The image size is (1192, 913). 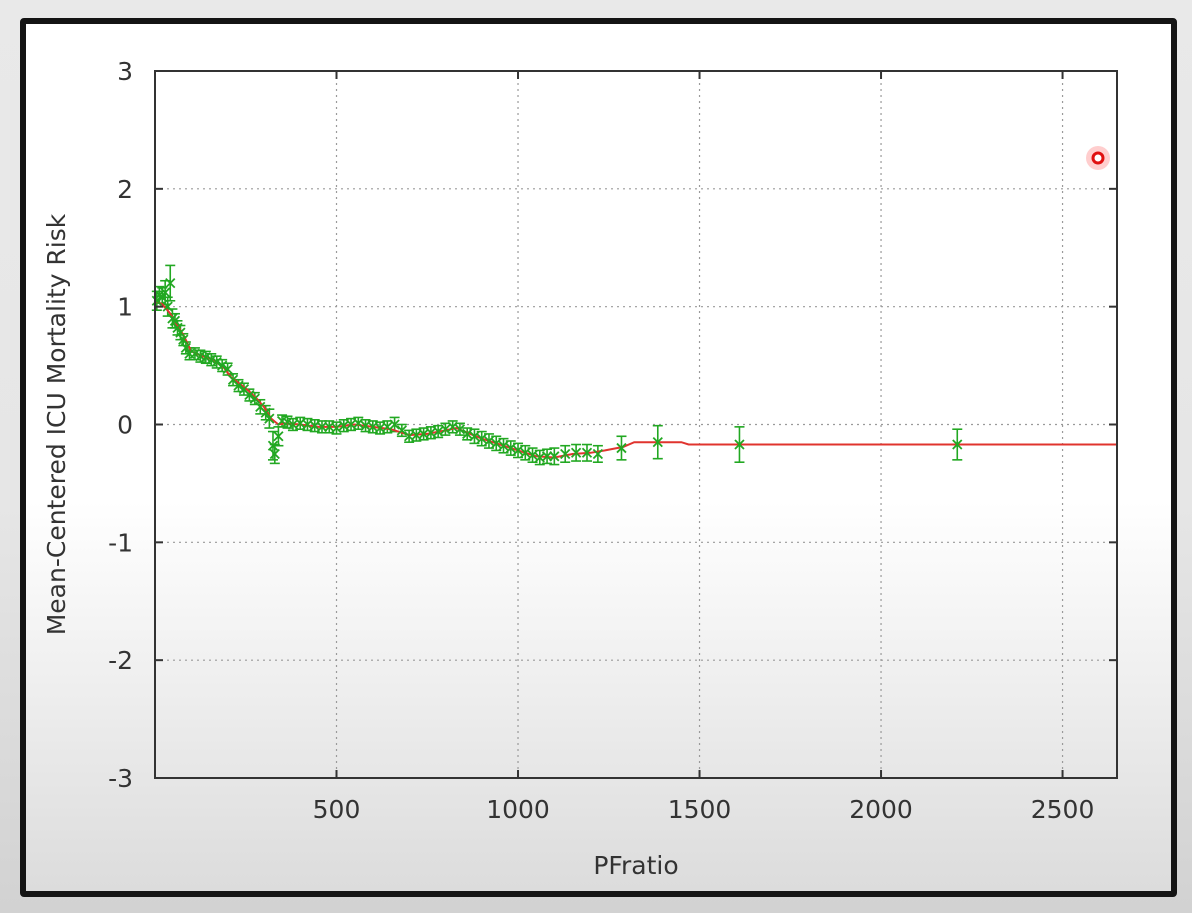 I want to click on y-tick-label: 1, so click(x=125, y=307).